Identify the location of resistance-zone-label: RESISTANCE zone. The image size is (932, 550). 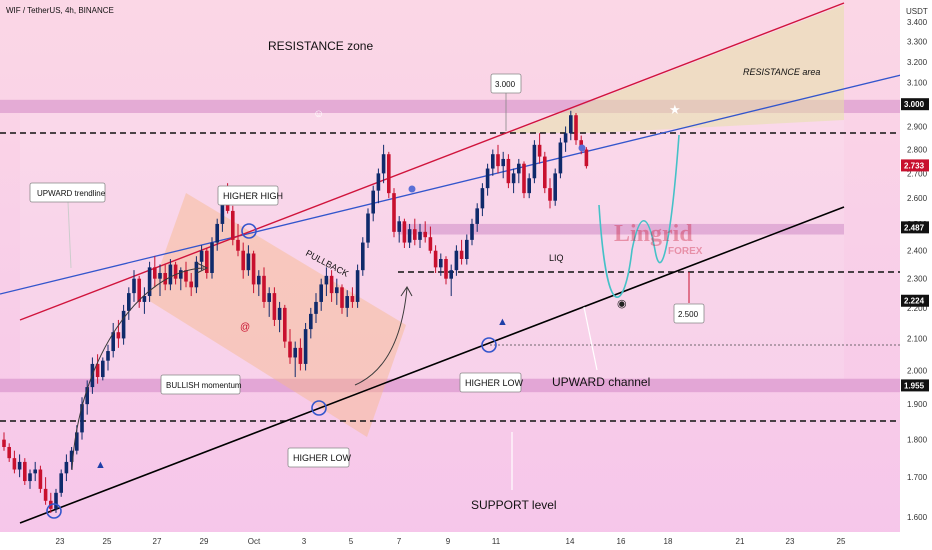
(320, 46).